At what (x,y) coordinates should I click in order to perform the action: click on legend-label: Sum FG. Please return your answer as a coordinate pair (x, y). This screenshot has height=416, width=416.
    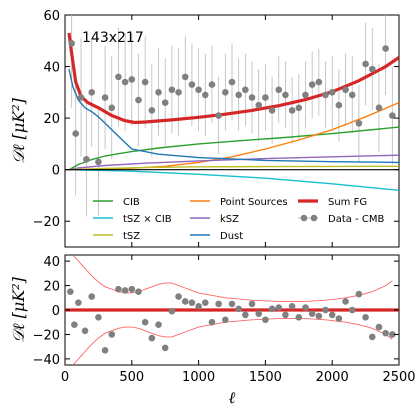
    Looking at the image, I should click on (347, 202).